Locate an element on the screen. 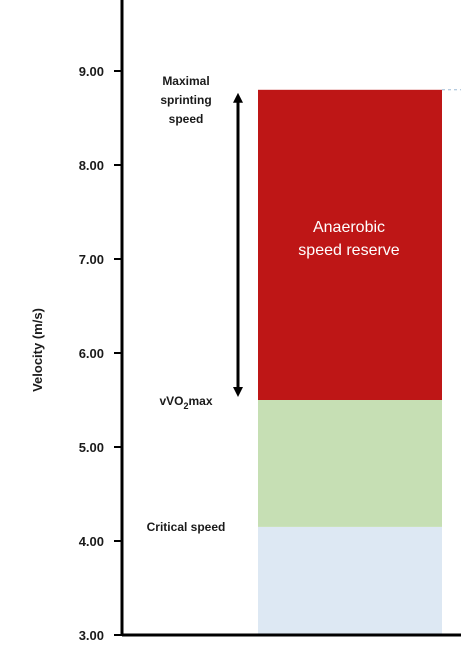 Image resolution: width=461 pixels, height=651 pixels. annotation-max-sprint-line-2: sprinting is located at coordinates (185, 100).